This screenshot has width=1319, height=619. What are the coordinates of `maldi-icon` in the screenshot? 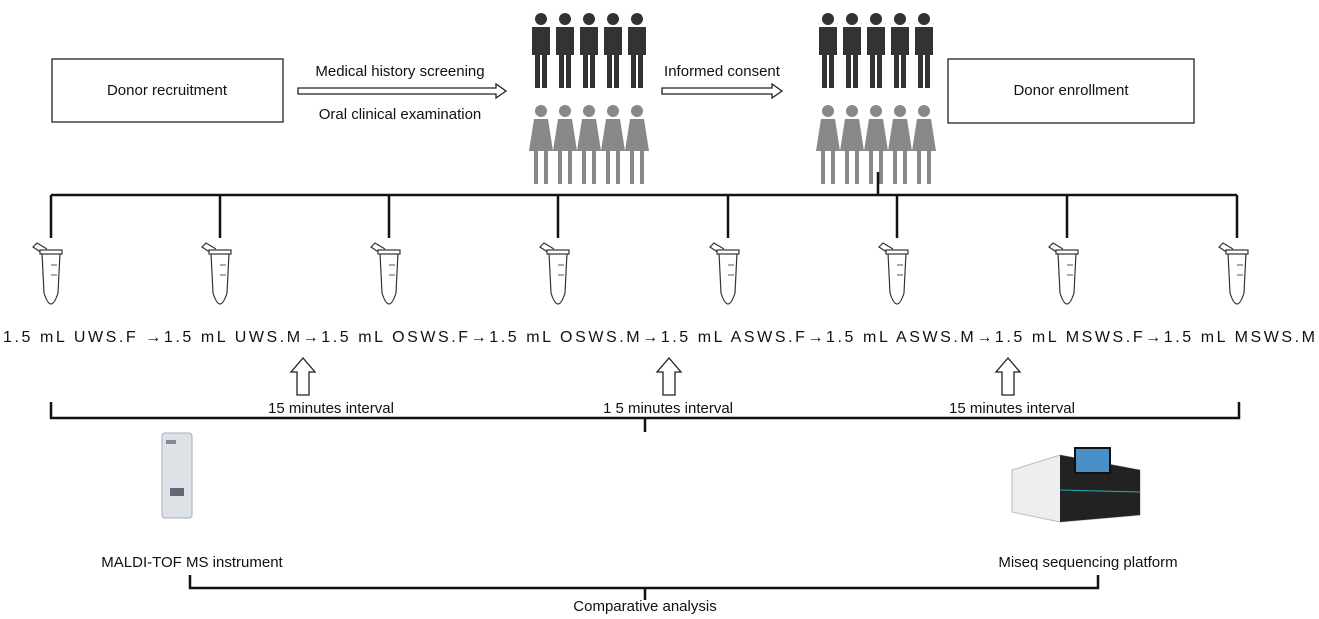 It's located at (177, 475).